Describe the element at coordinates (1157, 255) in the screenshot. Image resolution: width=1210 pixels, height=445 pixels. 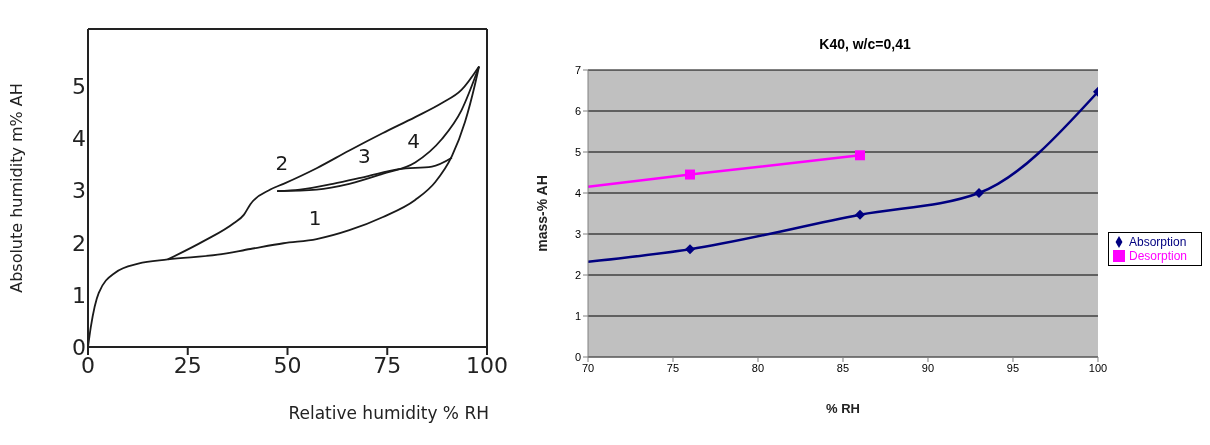
I see `legend-label: Desorption` at that location.